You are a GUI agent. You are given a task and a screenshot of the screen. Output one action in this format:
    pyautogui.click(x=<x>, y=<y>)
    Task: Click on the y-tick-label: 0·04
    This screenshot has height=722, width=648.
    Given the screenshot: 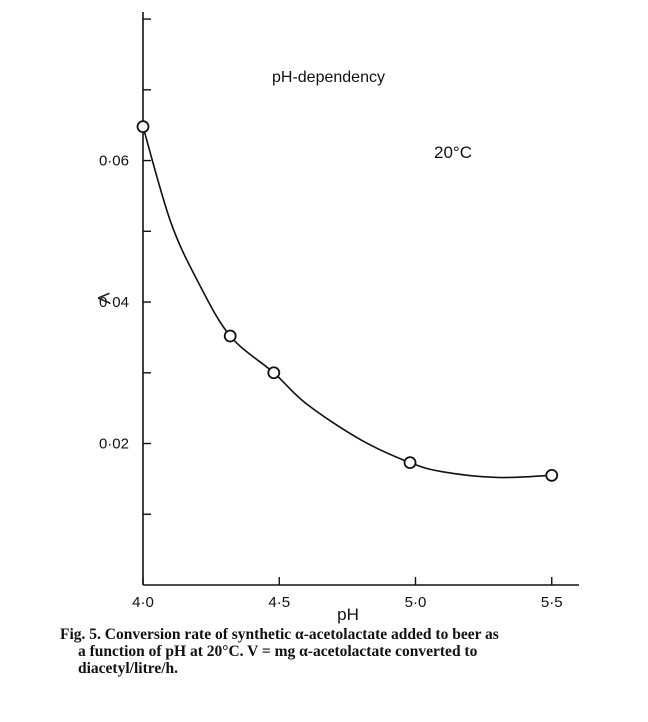 What is the action you would take?
    pyautogui.click(x=114, y=302)
    